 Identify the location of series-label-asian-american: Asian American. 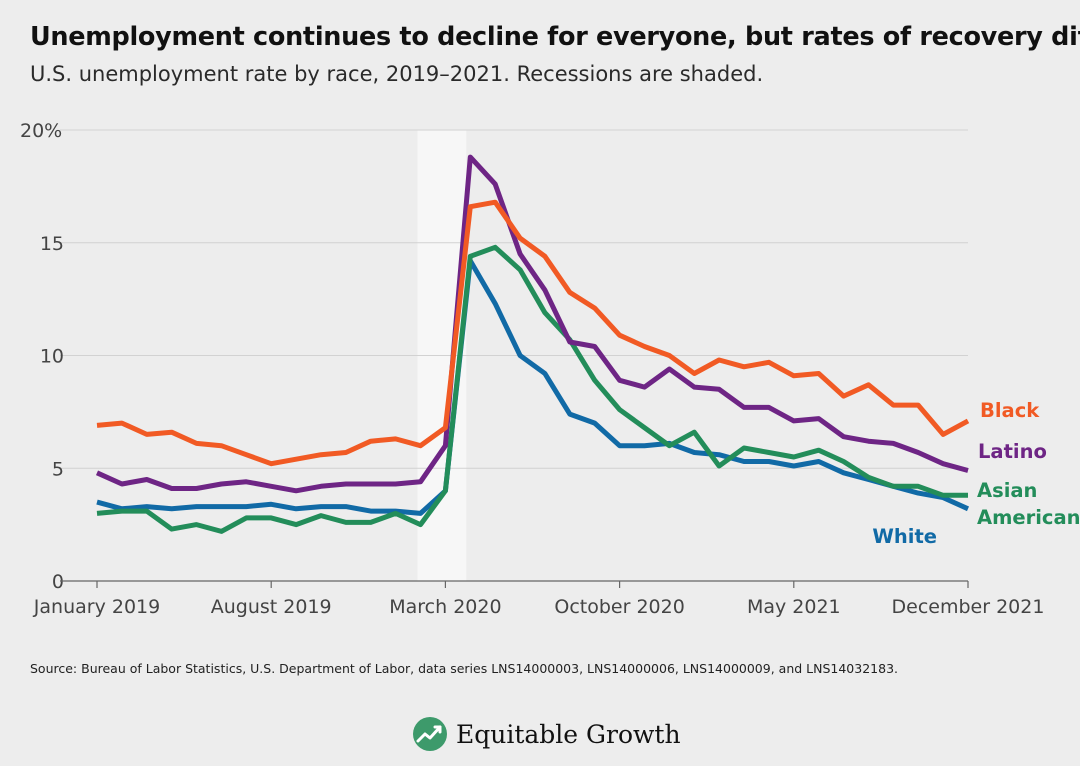
(1028, 504).